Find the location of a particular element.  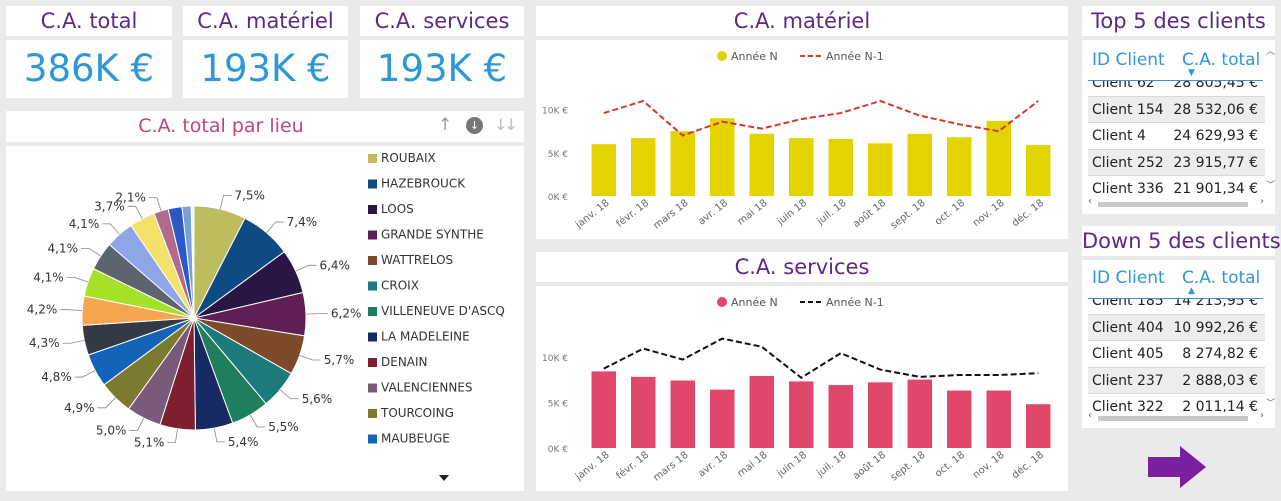

x-tick-label: févr. 18 is located at coordinates (632, 213).